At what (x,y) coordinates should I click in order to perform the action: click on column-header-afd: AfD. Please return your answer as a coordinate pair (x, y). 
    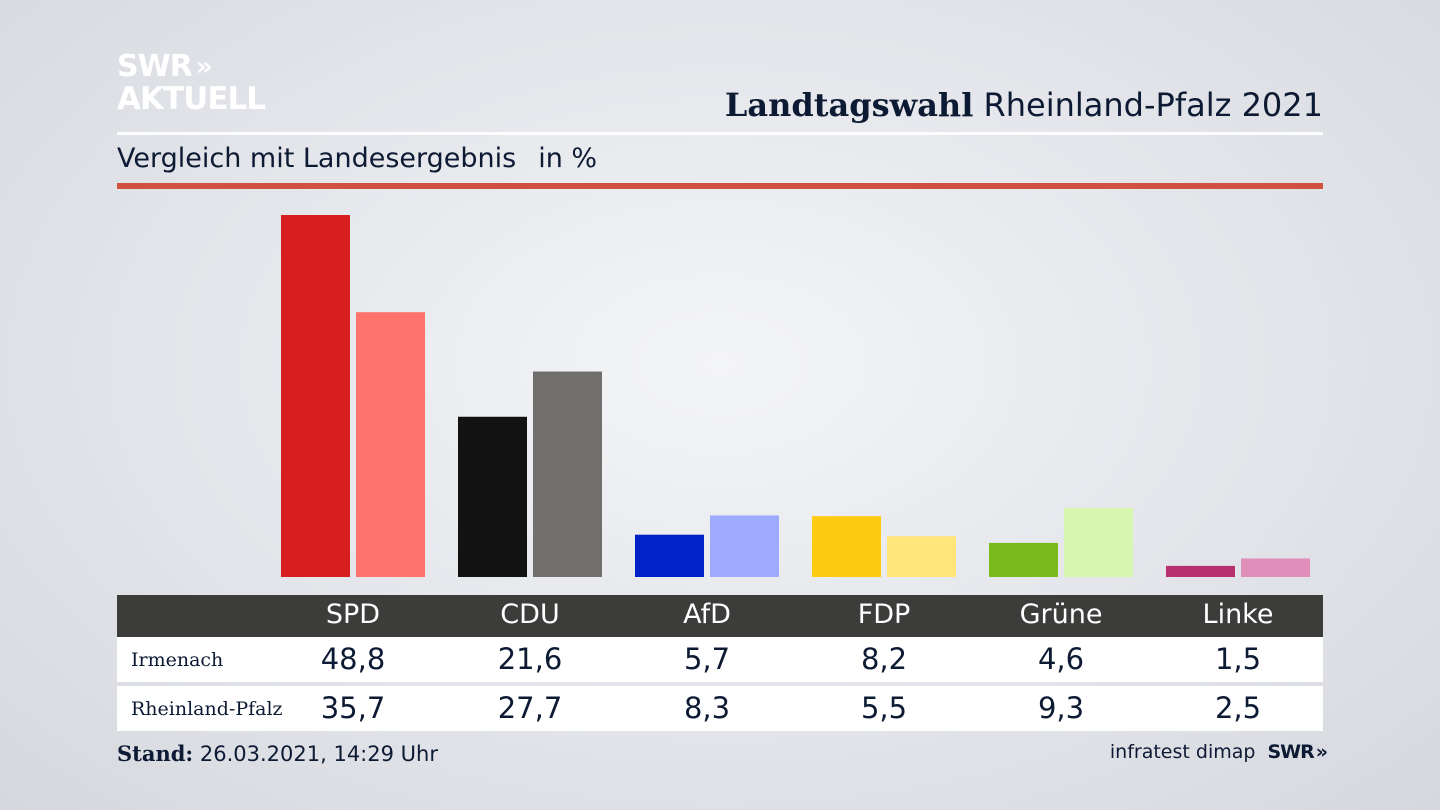
    Looking at the image, I should click on (707, 614).